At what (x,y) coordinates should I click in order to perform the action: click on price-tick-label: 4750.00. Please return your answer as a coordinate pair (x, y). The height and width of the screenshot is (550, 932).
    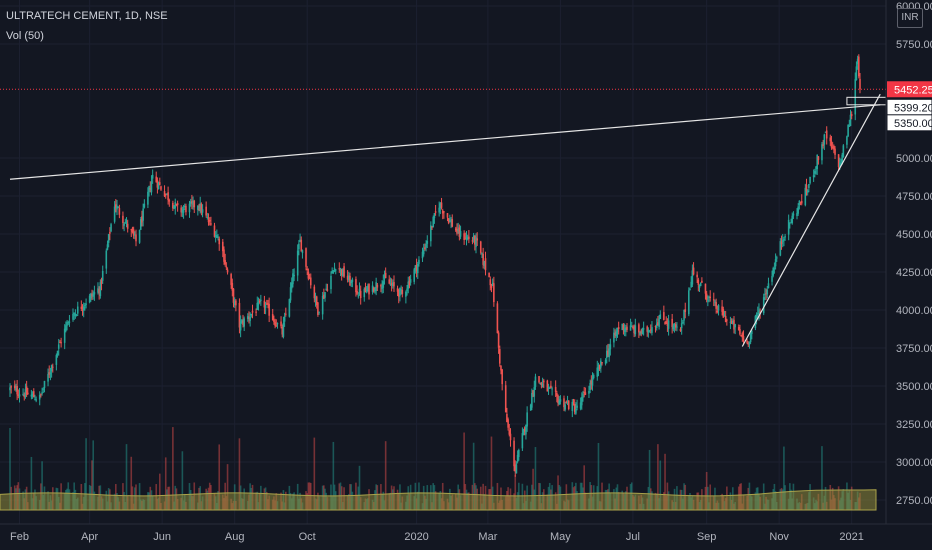
    Looking at the image, I should click on (914, 197).